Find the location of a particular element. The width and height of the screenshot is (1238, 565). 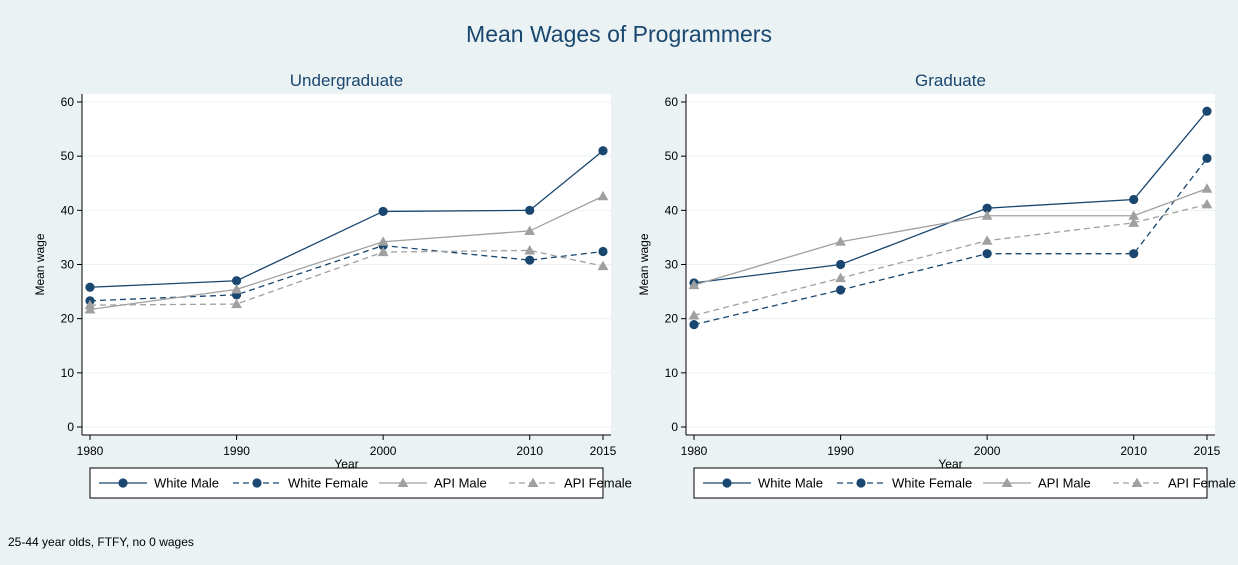

undergraduate-x-tick-label: 2000 is located at coordinates (383, 451).